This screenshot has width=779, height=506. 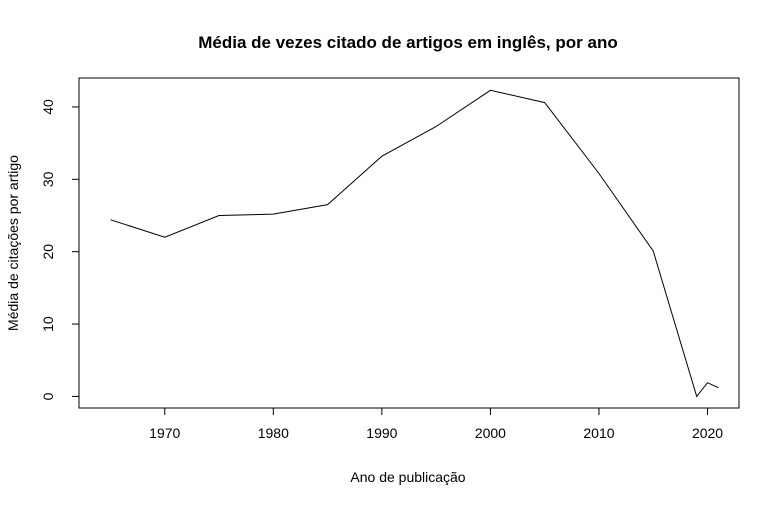 What do you see at coordinates (13, 243) in the screenshot?
I see `y-axis-label: Média de citações por artigo` at bounding box center [13, 243].